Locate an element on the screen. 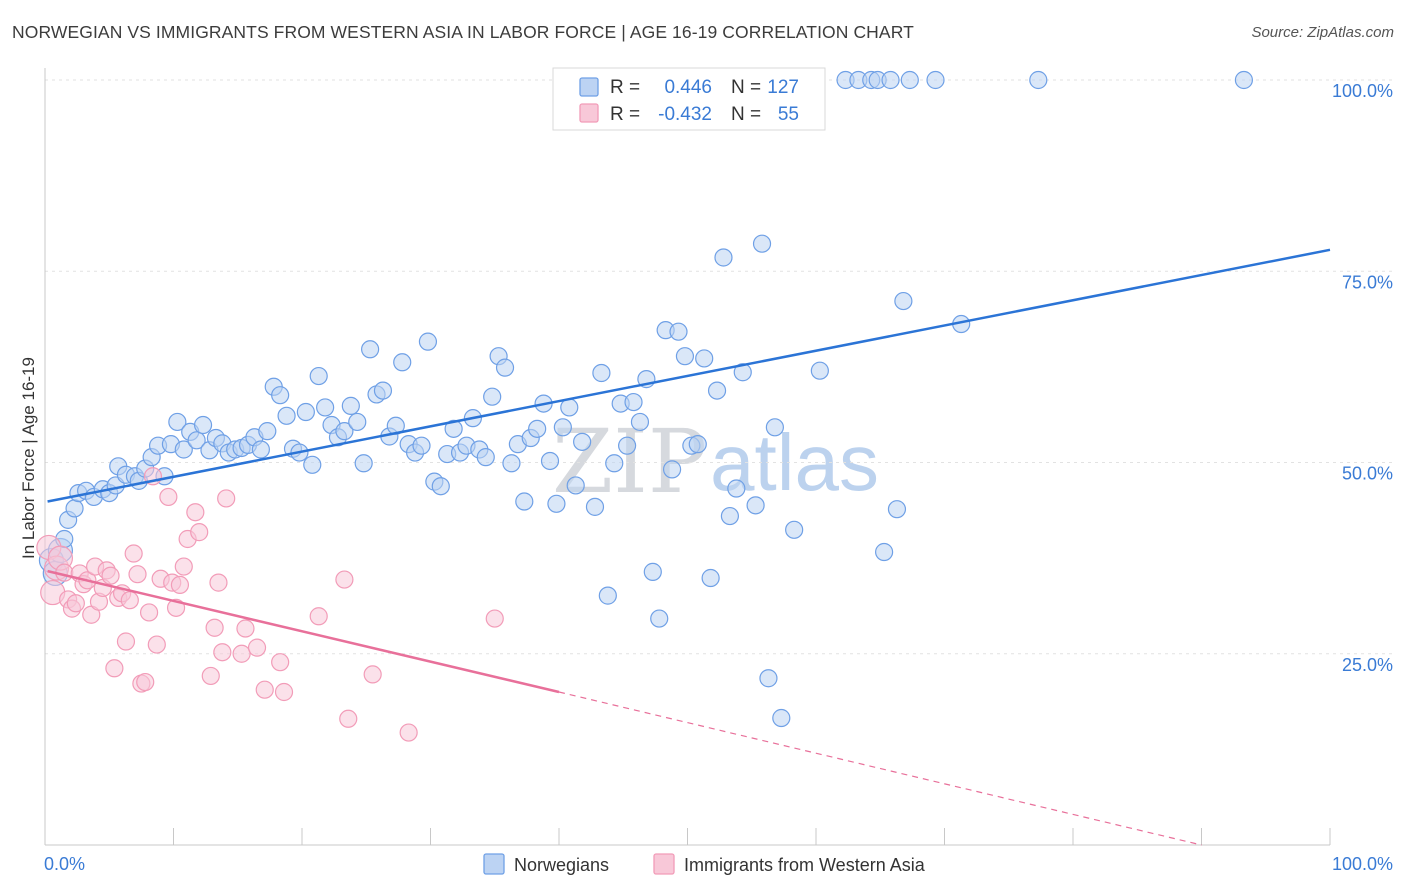 The width and height of the screenshot is (1406, 892). x-tick-label-min: 0.0% is located at coordinates (64, 864).